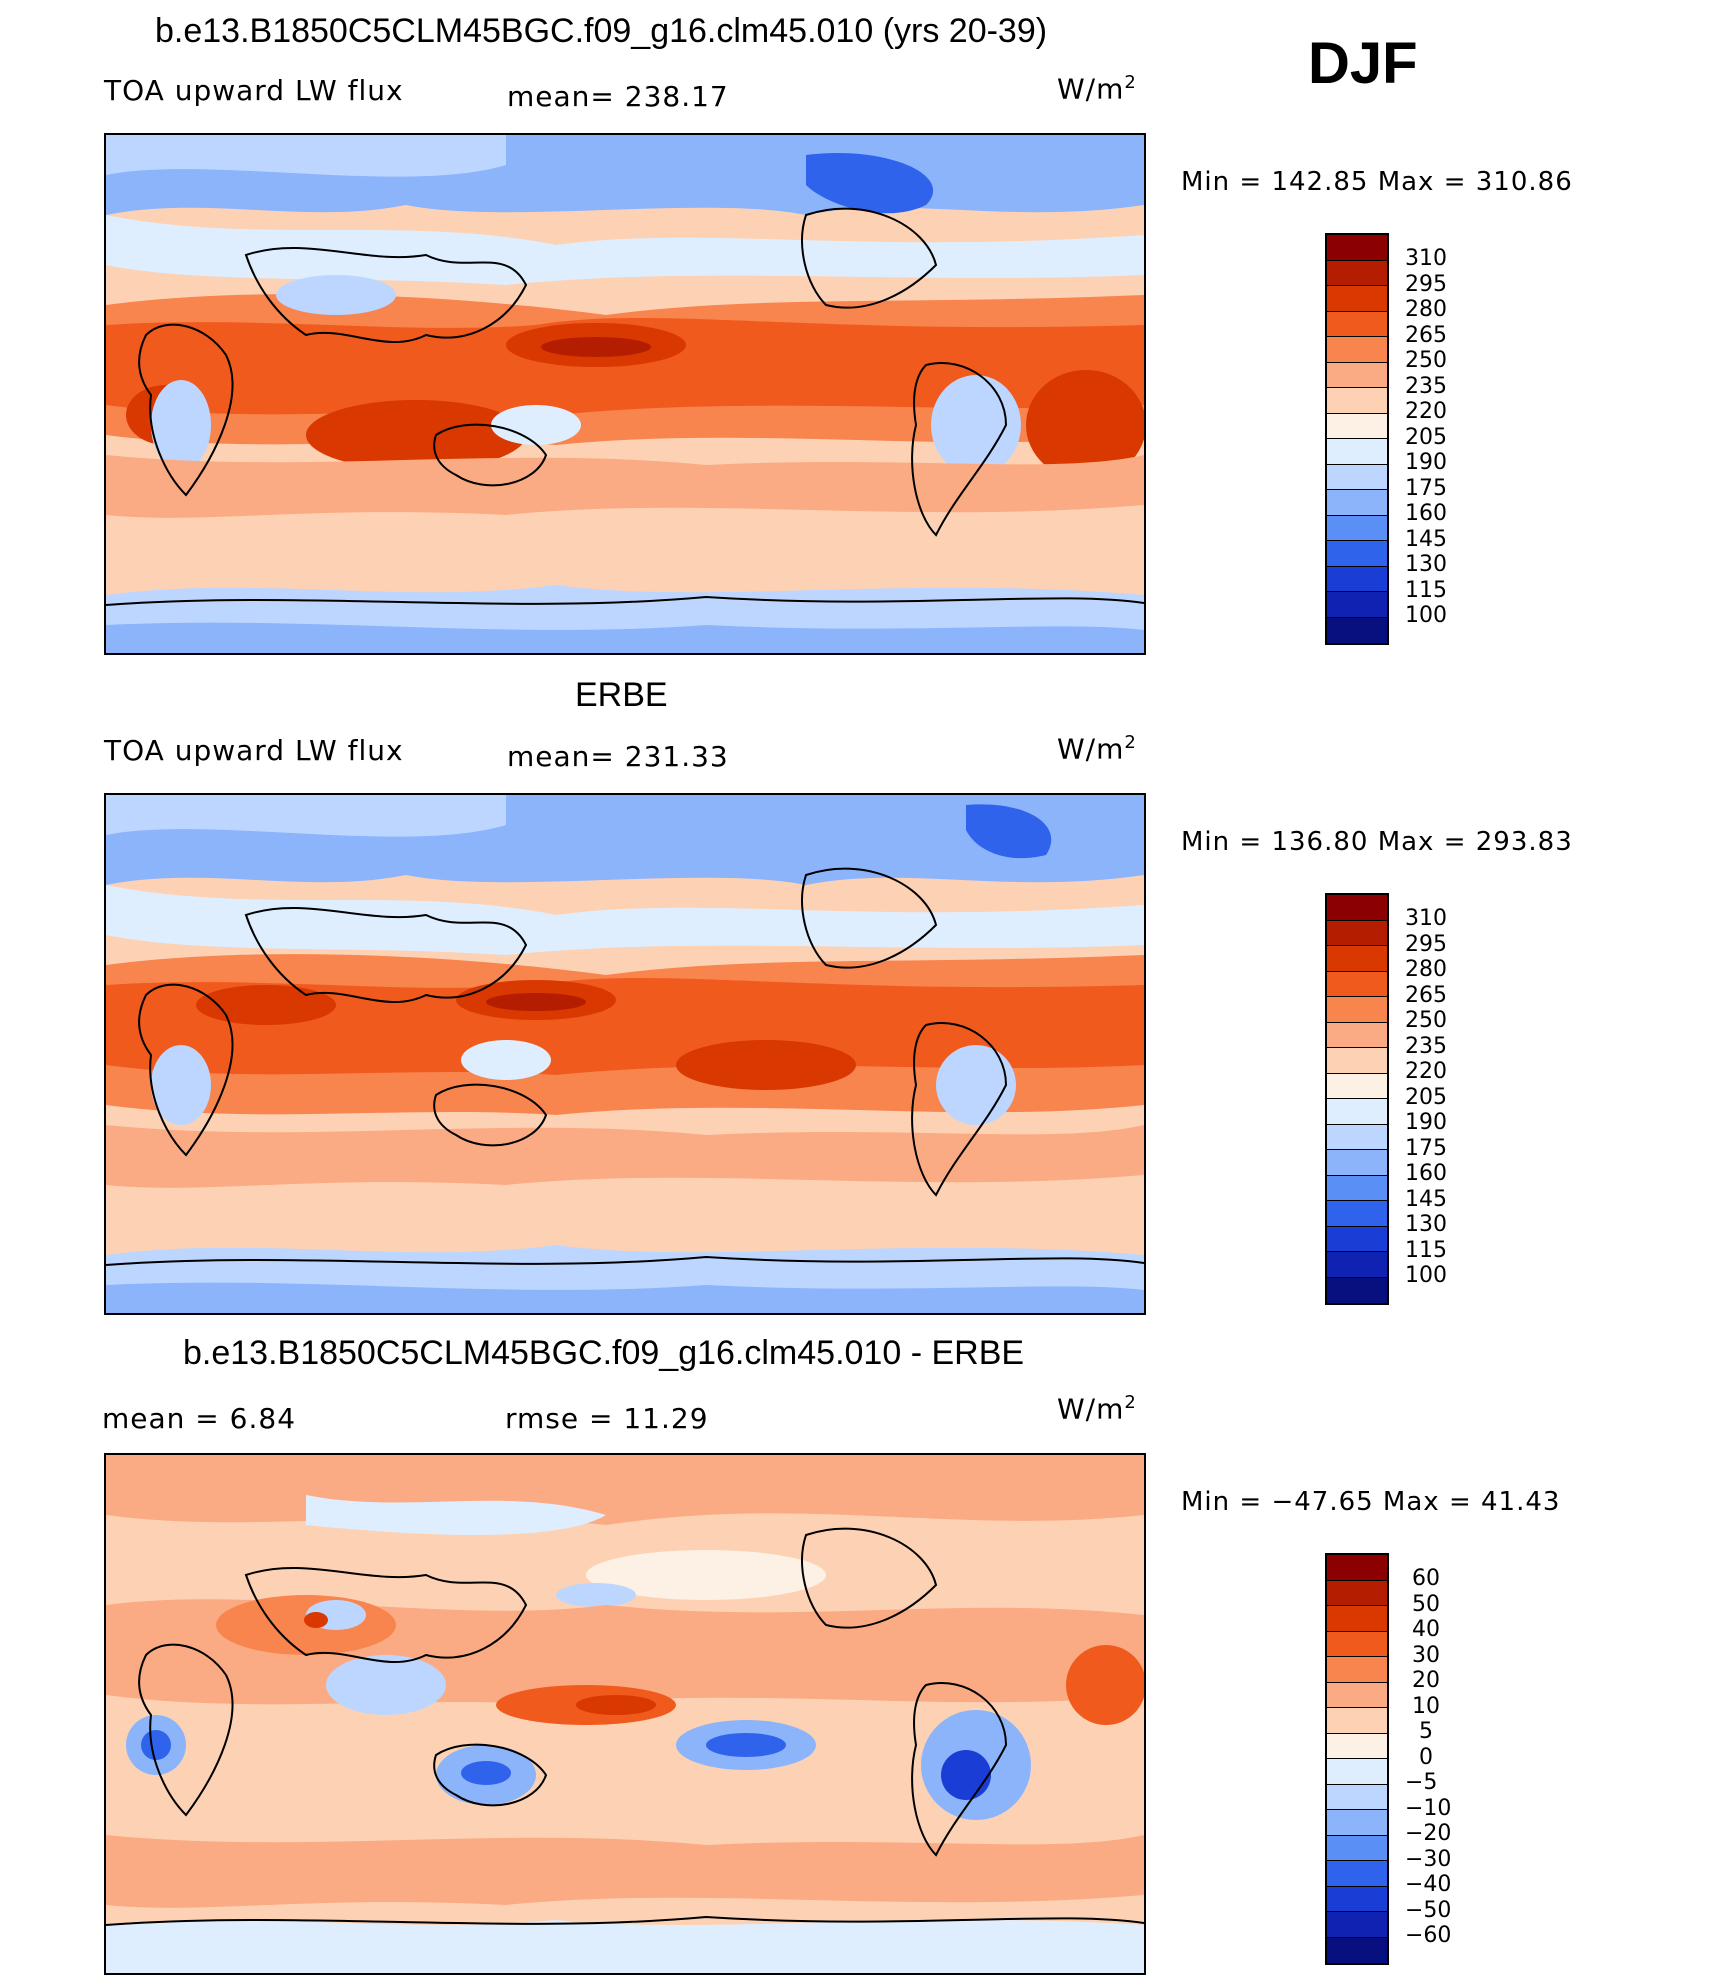 The width and height of the screenshot is (1710, 1979). I want to click on panel-1-colorbar, so click(1357, 439).